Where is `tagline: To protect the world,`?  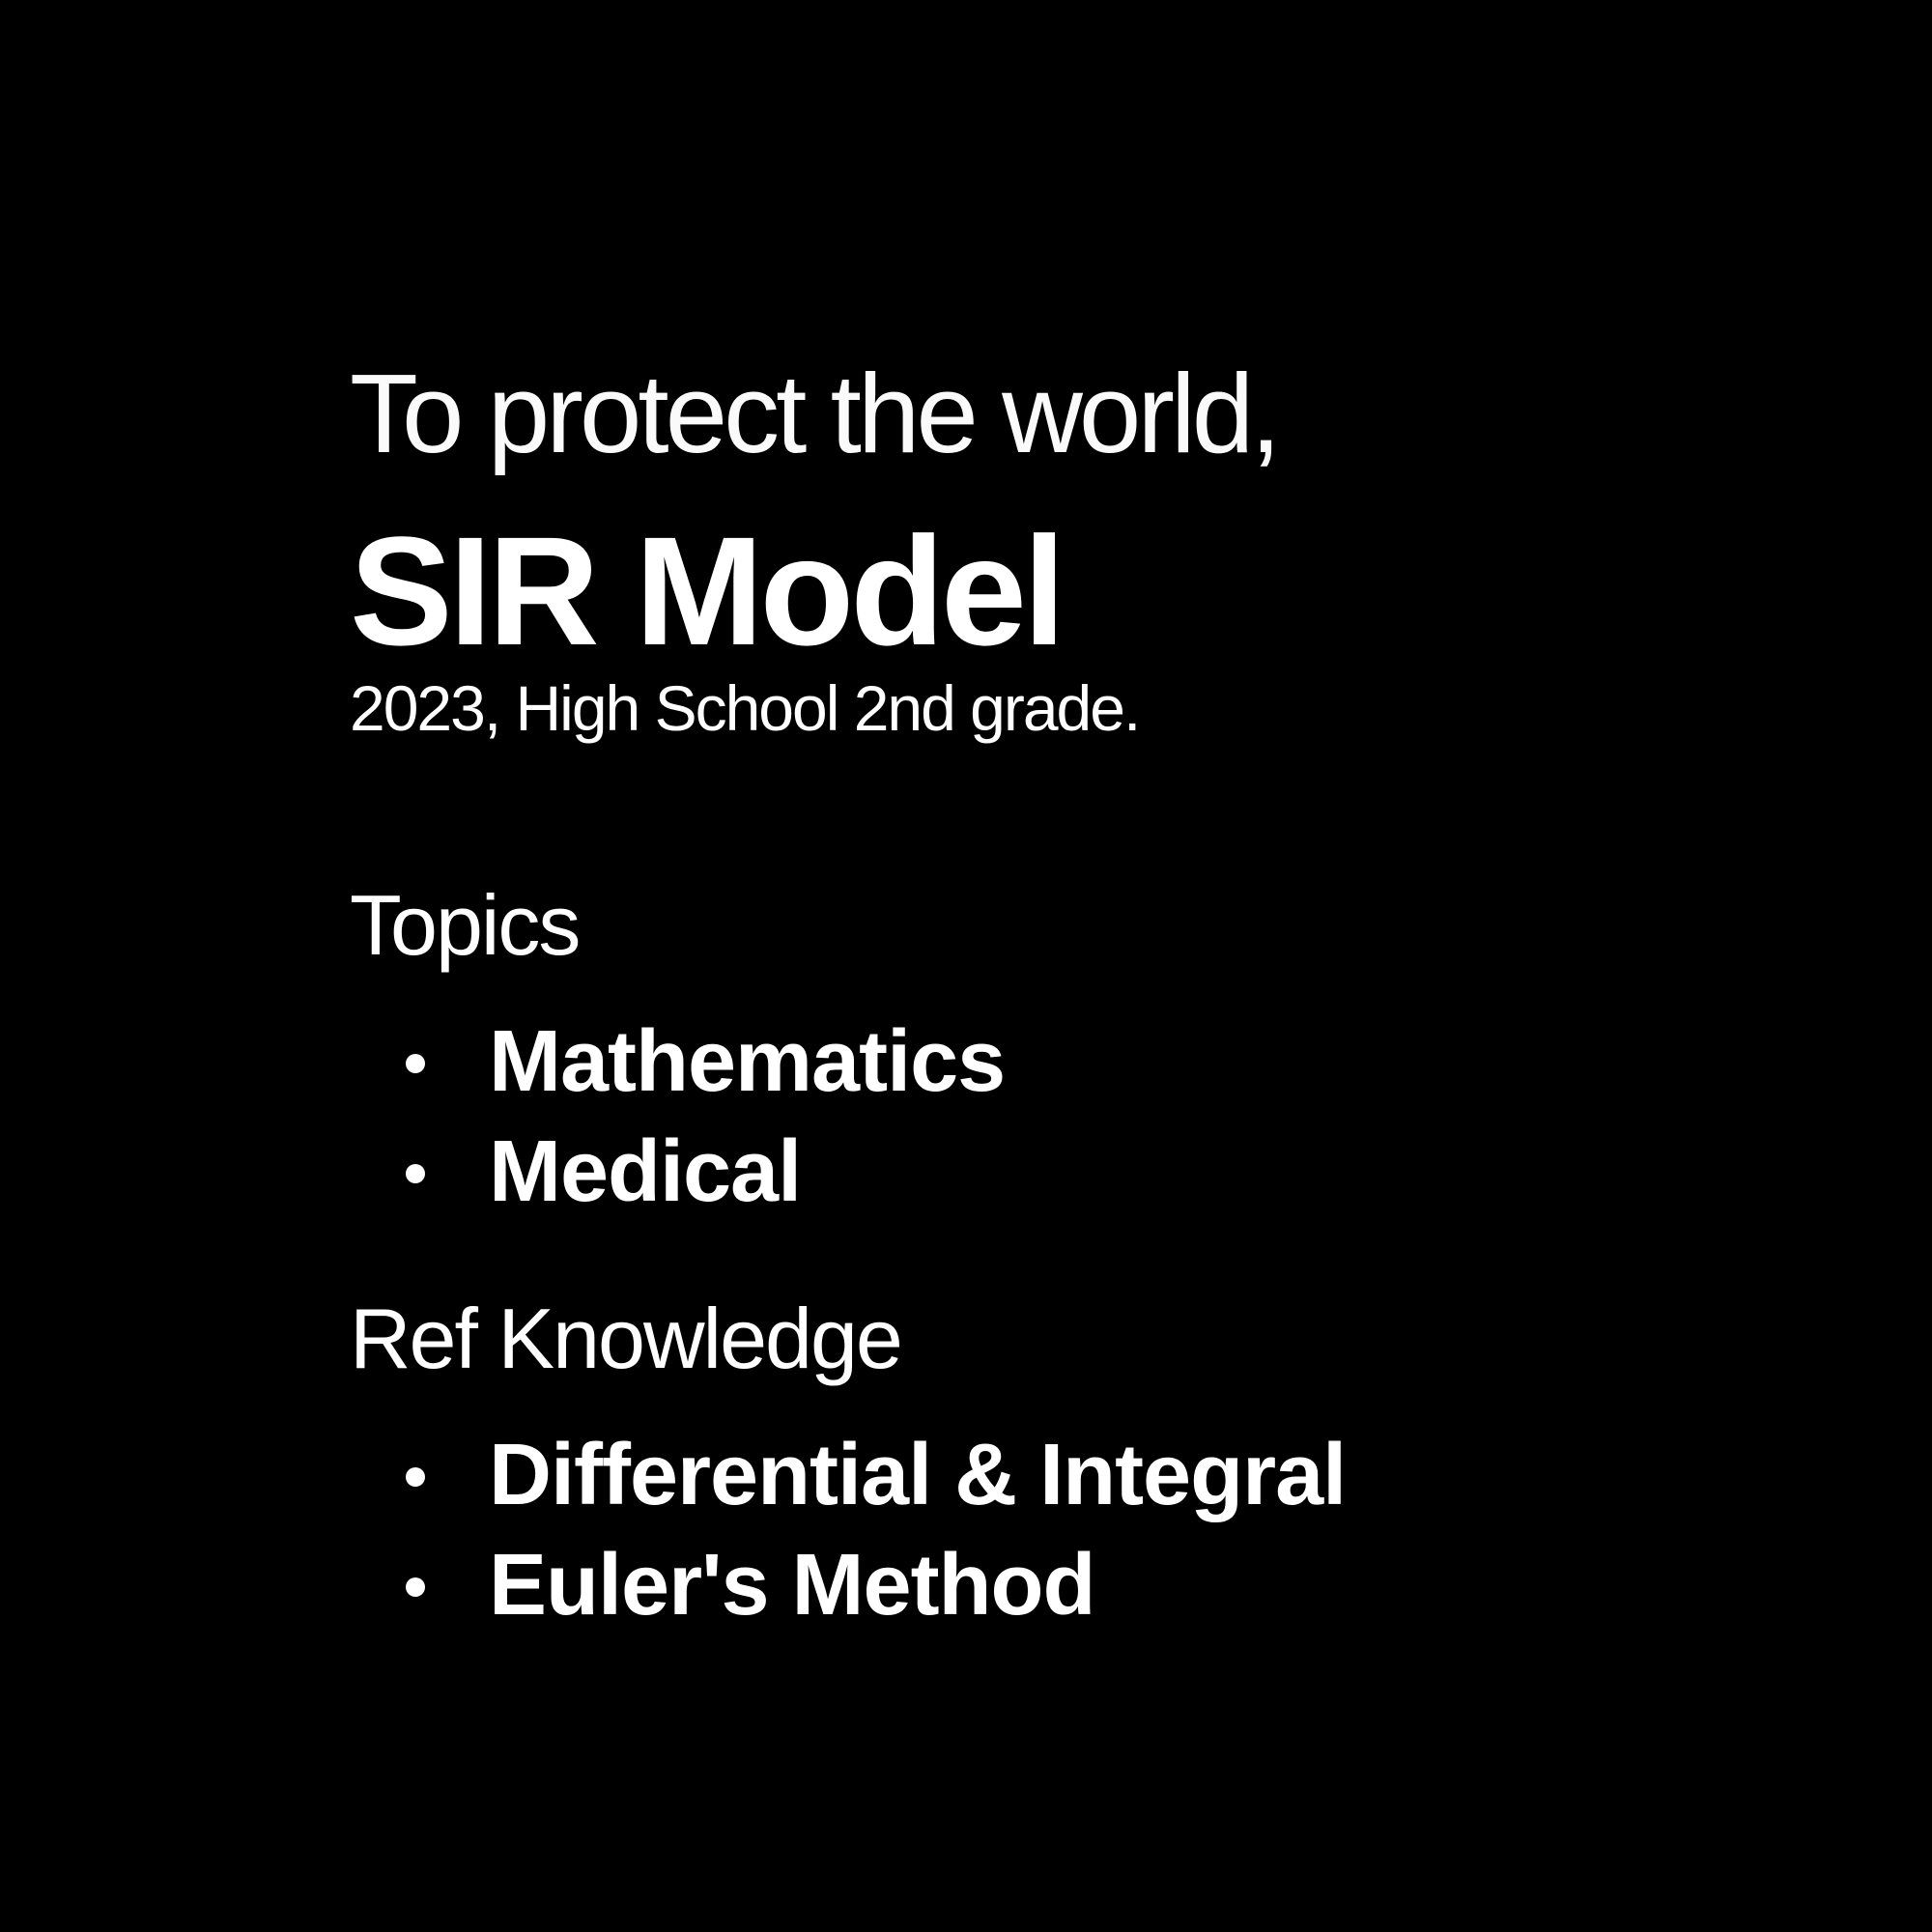 tagline: To protect the world, is located at coordinates (816, 413).